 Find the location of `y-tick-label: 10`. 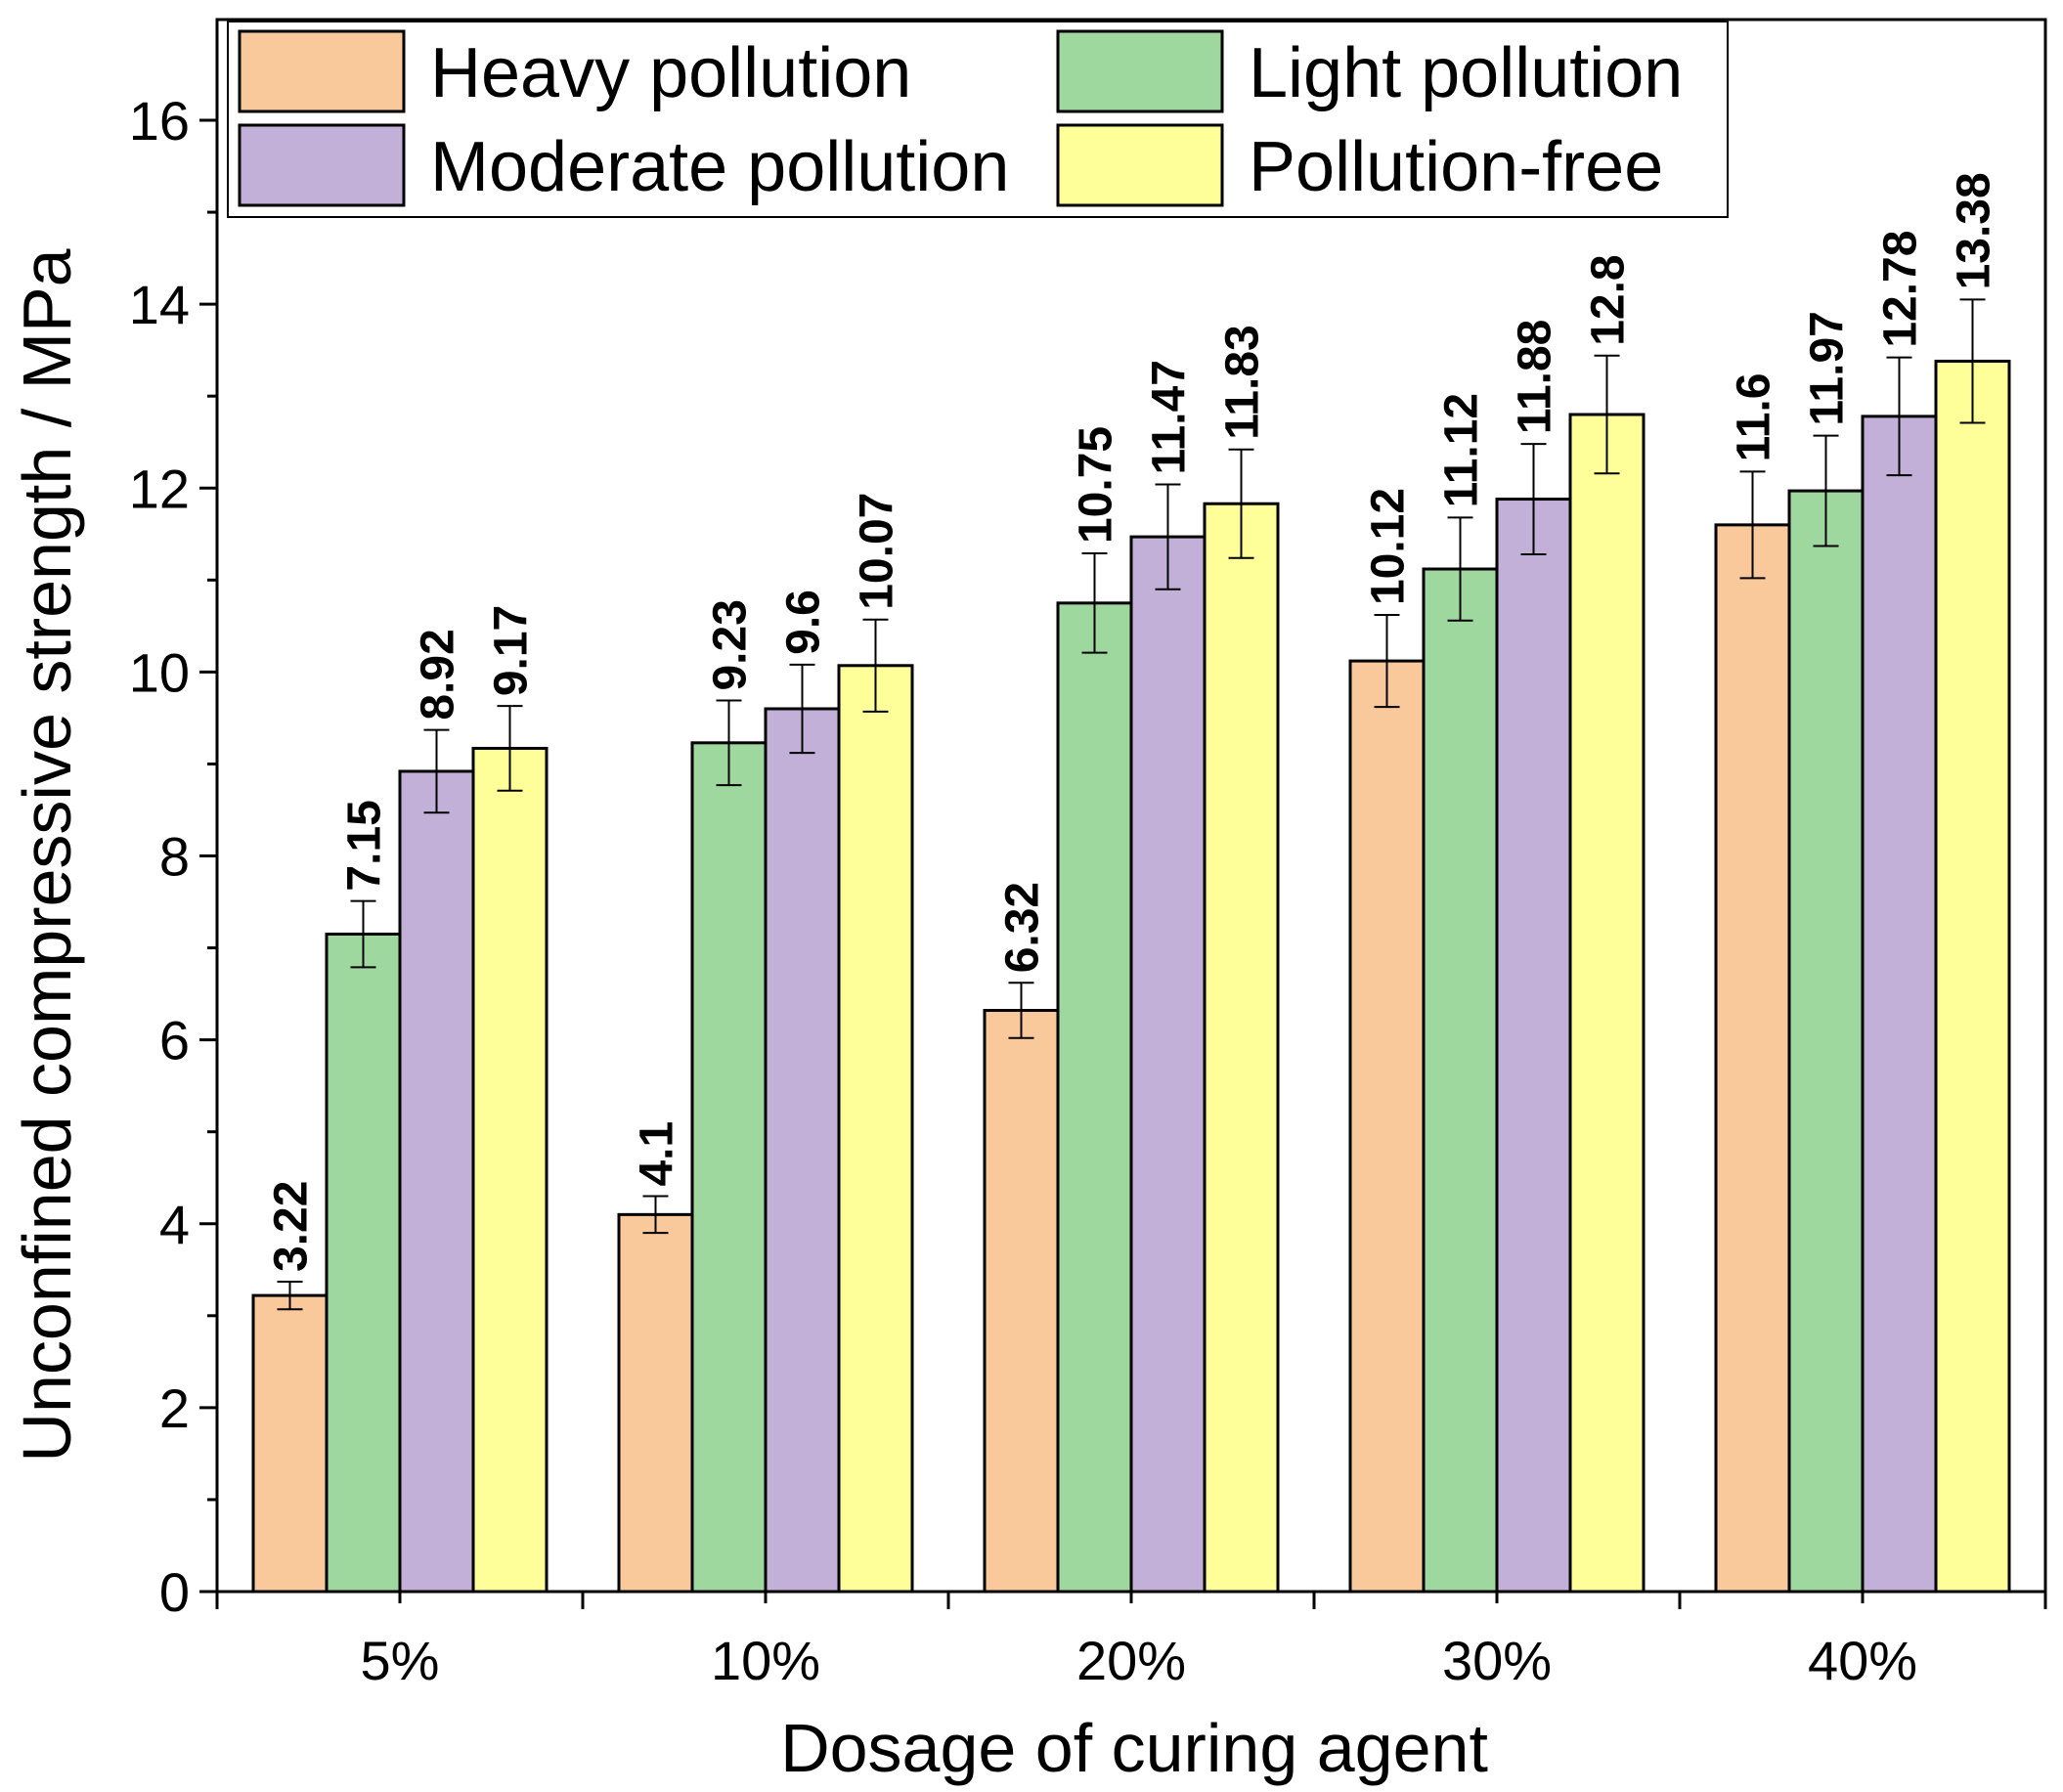

y-tick-label: 10 is located at coordinates (159, 672).